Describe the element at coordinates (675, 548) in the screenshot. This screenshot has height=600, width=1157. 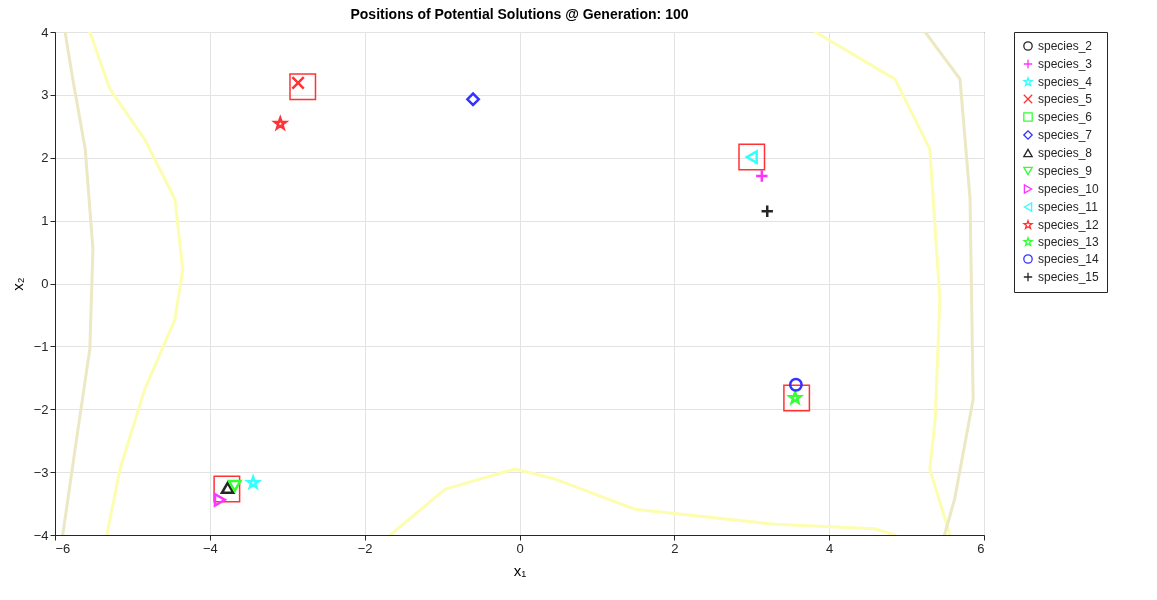
I see `x-tick-label: 2` at that location.